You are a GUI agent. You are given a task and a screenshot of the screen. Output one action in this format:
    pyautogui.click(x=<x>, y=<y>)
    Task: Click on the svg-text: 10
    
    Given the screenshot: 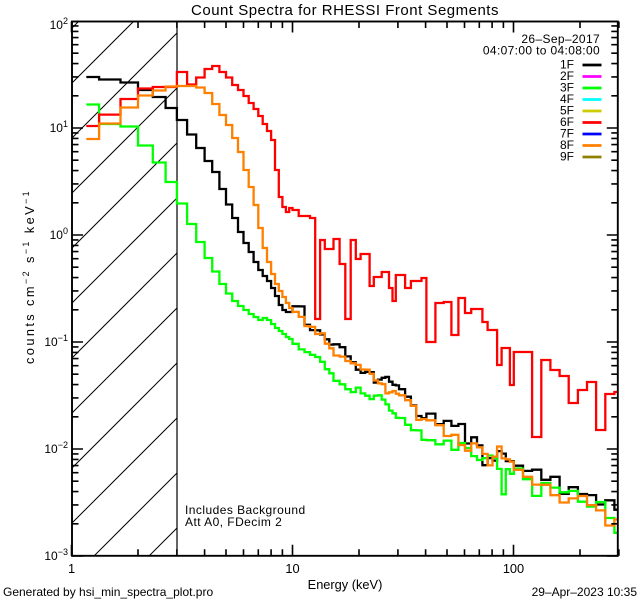 What is the action you would take?
    pyautogui.click(x=292, y=568)
    